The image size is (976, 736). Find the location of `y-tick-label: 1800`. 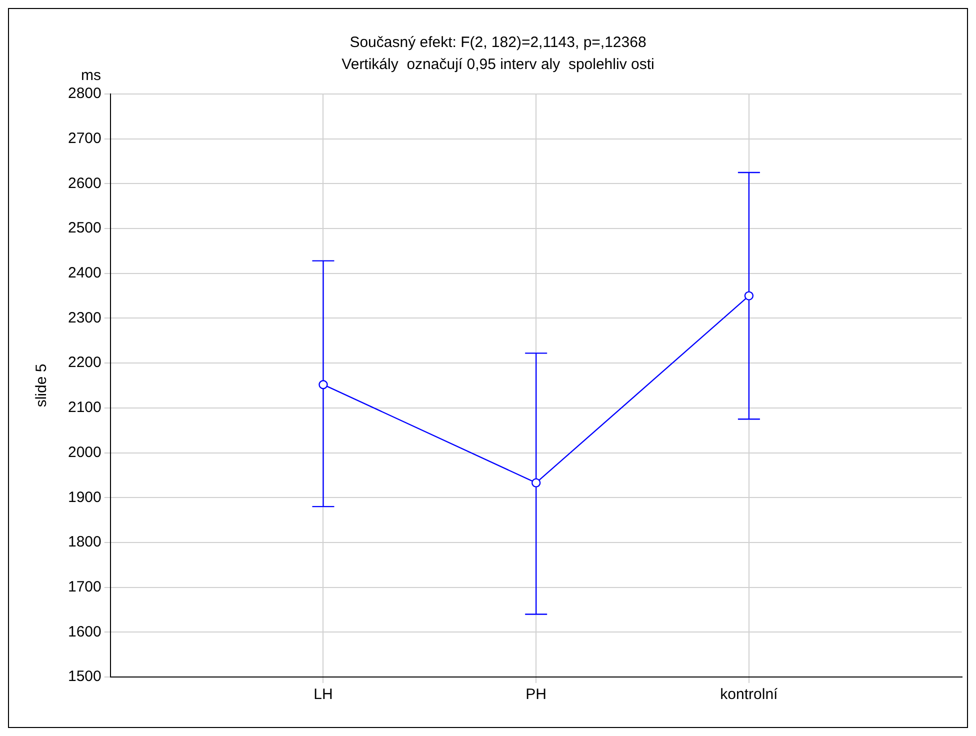

y-tick-label: 1800 is located at coordinates (85, 542).